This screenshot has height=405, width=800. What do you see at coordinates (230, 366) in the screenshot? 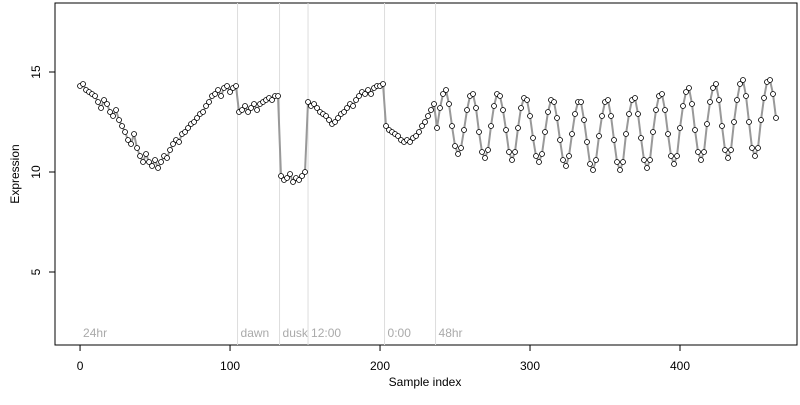
I see `x-tick-label: 100` at bounding box center [230, 366].